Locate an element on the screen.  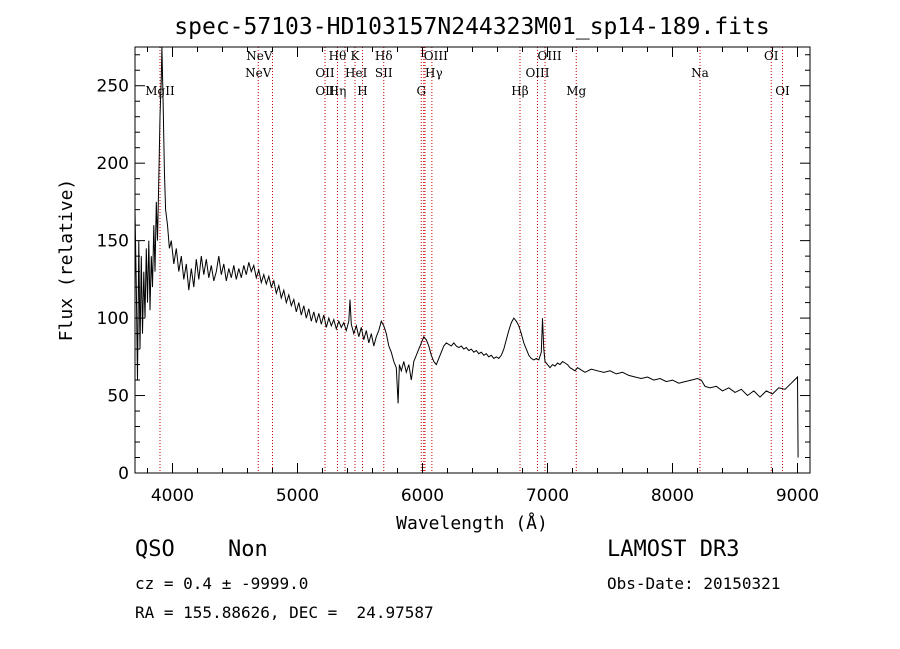
line-label-0: MgII is located at coordinates (160, 91).